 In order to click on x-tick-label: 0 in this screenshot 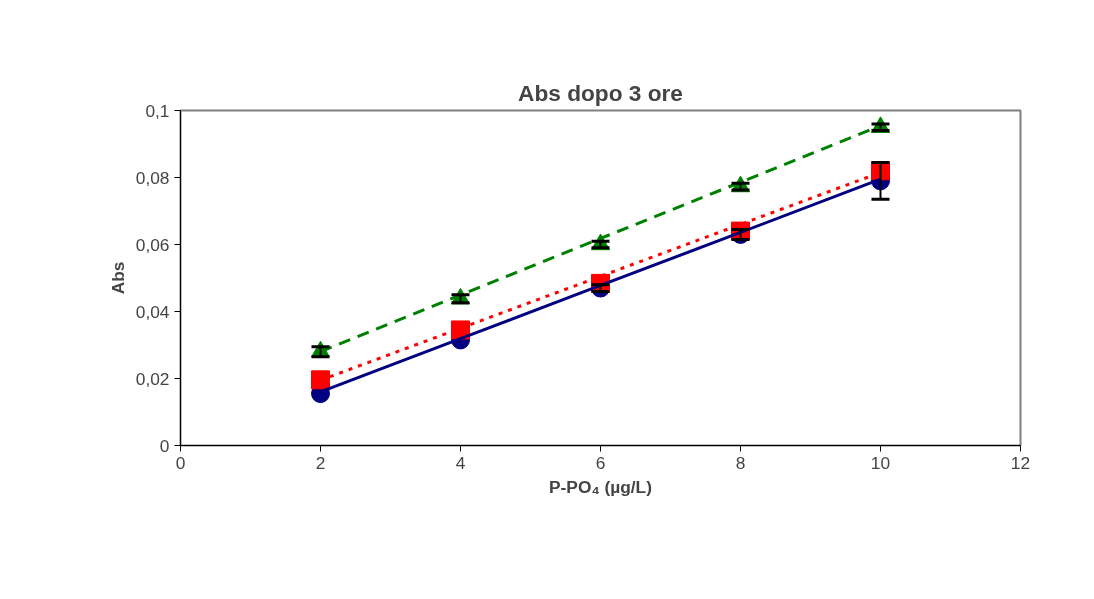, I will do `click(180, 462)`.